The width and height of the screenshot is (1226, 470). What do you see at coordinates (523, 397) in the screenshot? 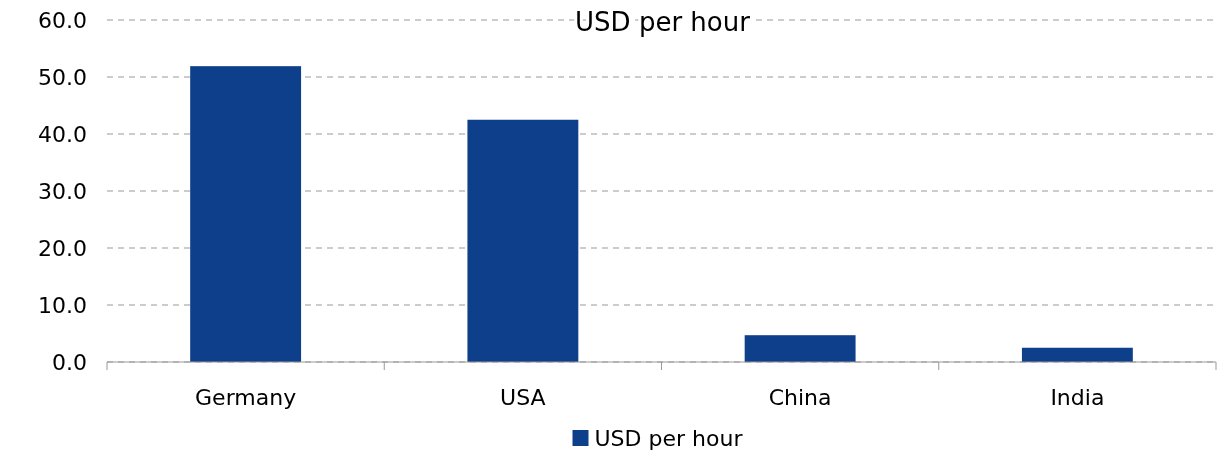
I see `x-tick-label: USA` at bounding box center [523, 397].